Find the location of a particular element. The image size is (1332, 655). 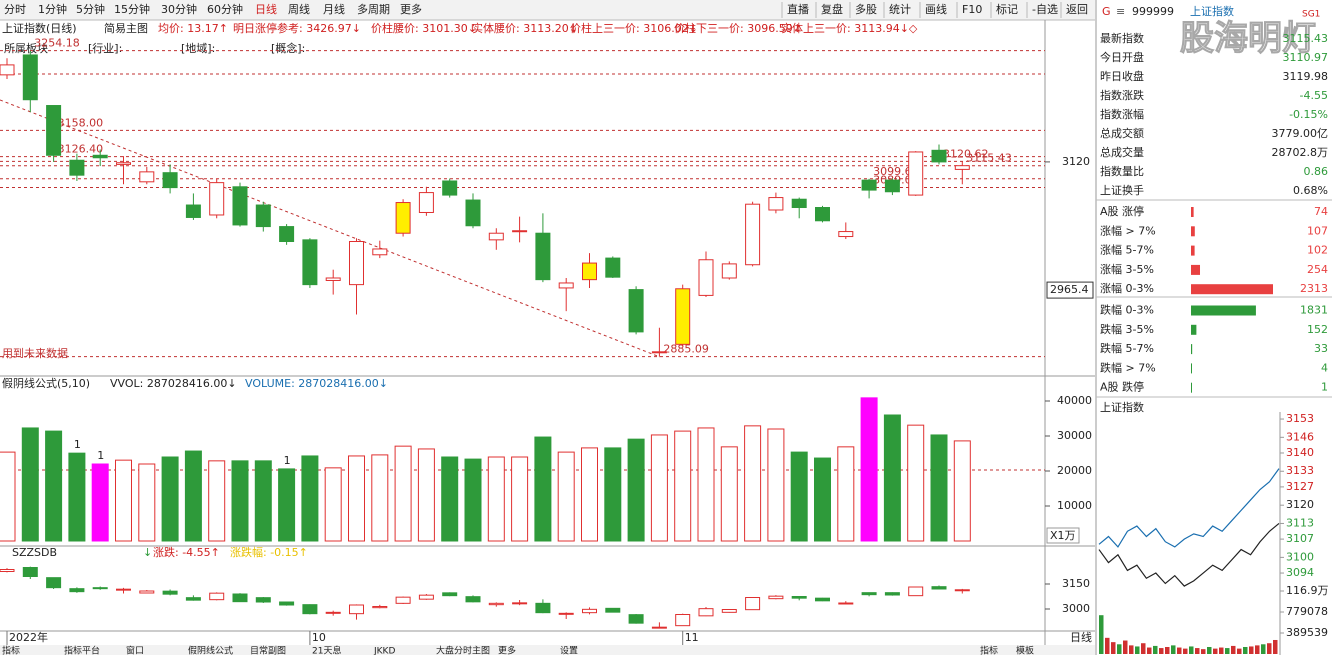

mini-line is located at coordinates (1189, 554).